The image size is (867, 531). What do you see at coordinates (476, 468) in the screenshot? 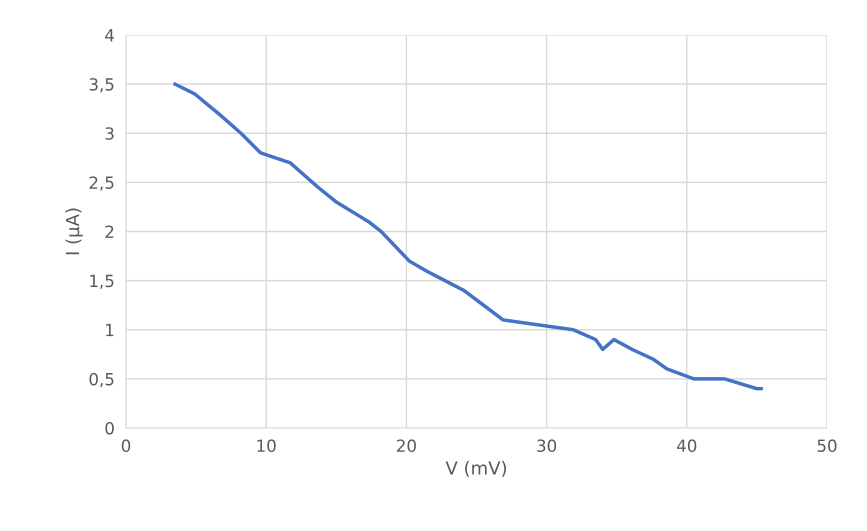
I see `x-axis-title: V (mV)` at bounding box center [476, 468].